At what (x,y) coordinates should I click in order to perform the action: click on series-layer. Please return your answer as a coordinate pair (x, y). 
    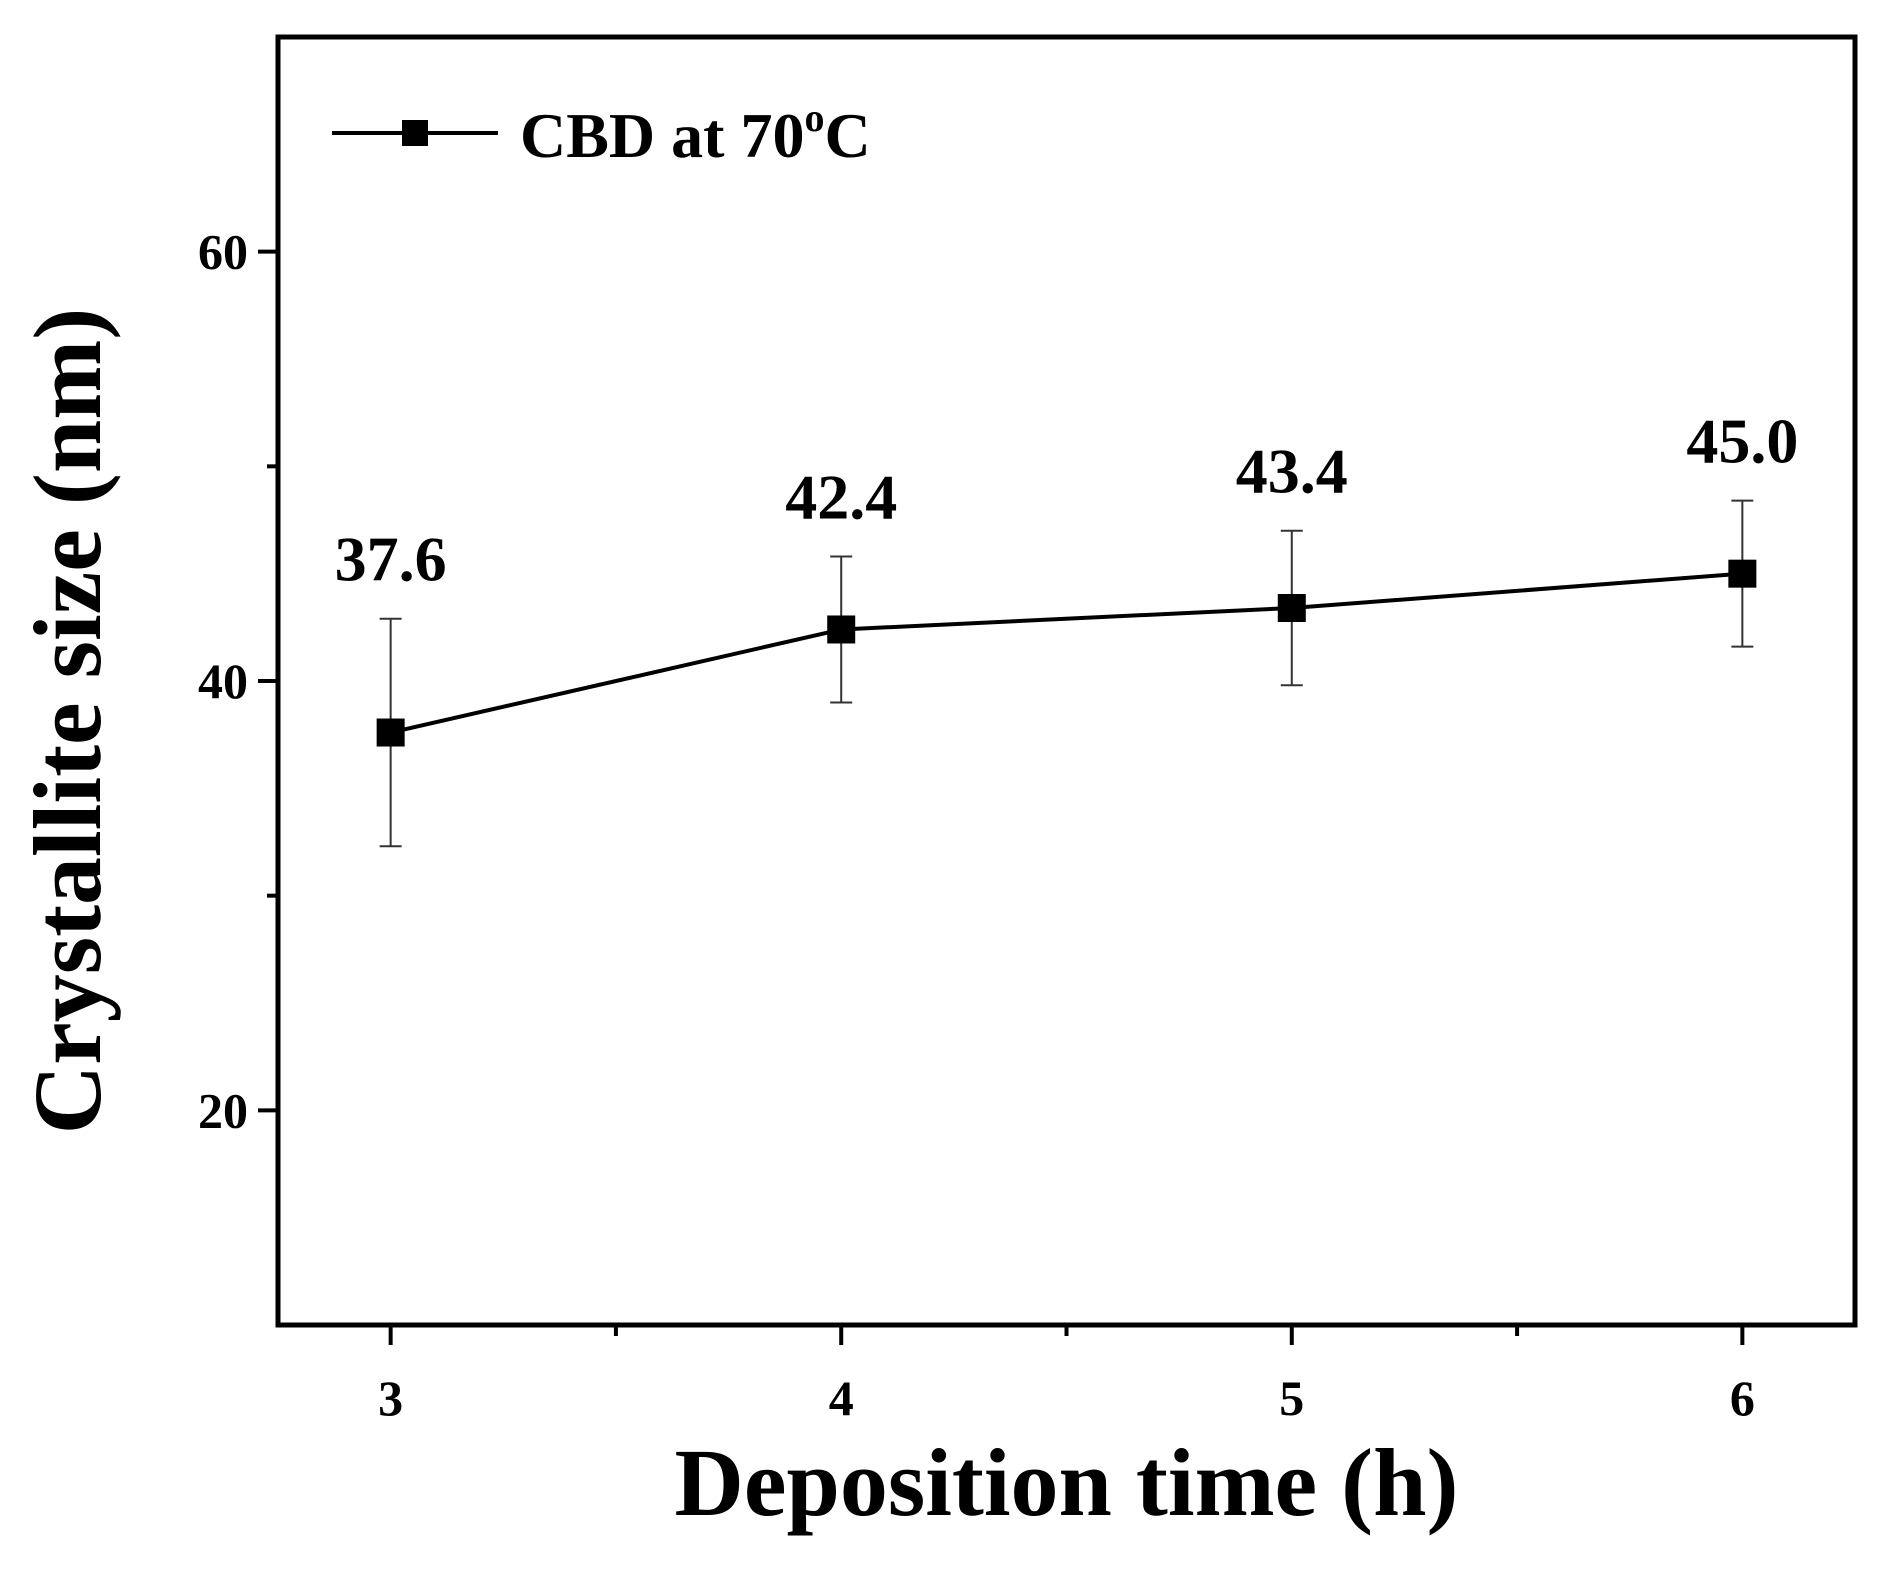
    Looking at the image, I should click on (1066, 653).